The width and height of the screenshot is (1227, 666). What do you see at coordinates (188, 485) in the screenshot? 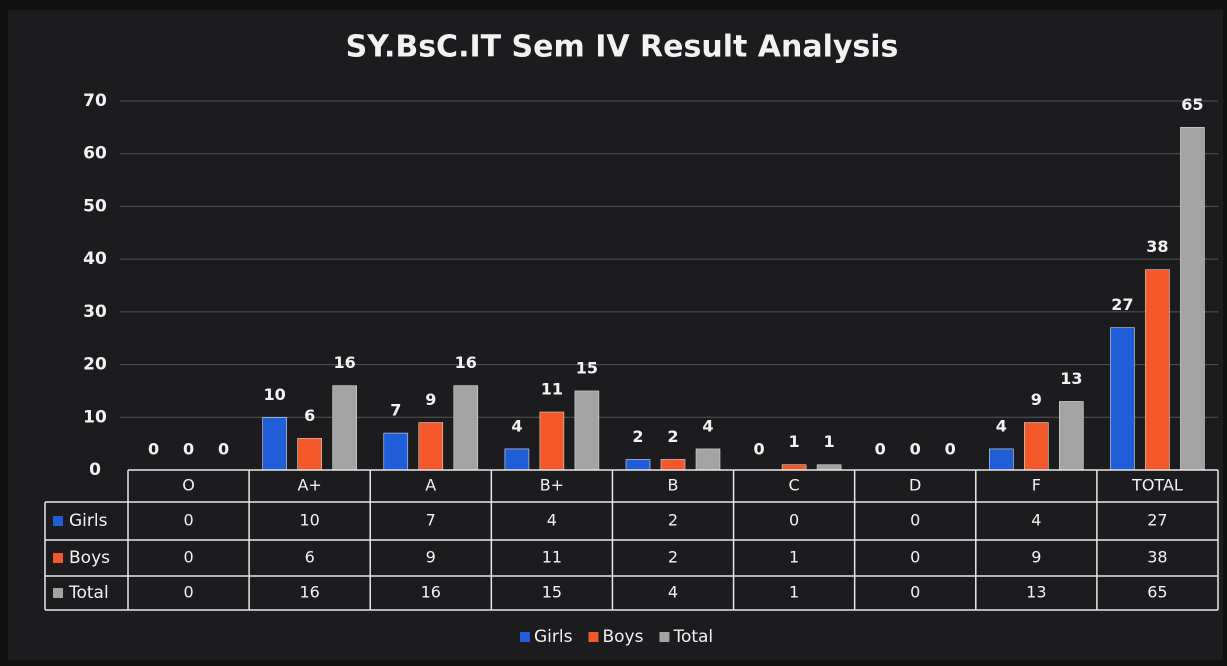
I see `x-tick-label: O` at bounding box center [188, 485].